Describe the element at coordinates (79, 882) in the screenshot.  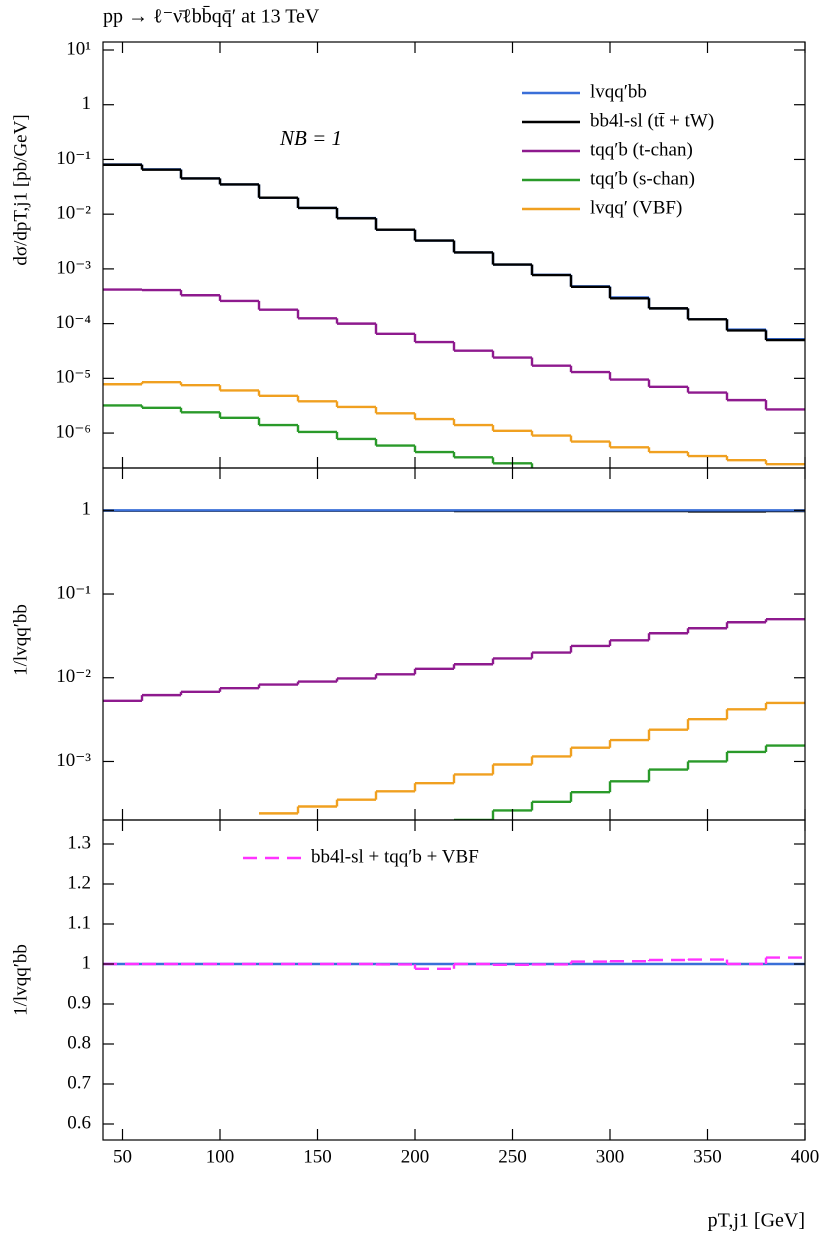
I see `y-tick-label: 1.2` at that location.